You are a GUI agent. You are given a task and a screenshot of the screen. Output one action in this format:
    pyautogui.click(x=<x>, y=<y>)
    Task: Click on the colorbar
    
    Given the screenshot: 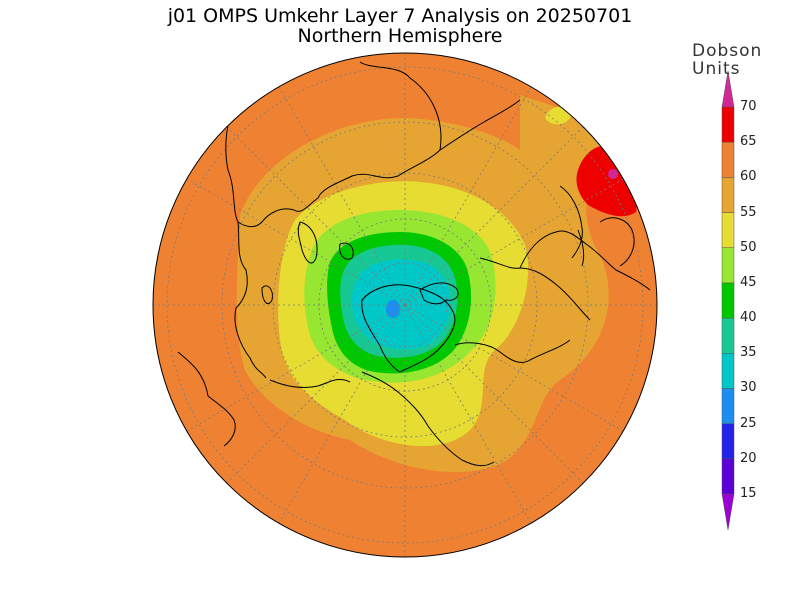 What is the action you would take?
    pyautogui.click(x=728, y=300)
    